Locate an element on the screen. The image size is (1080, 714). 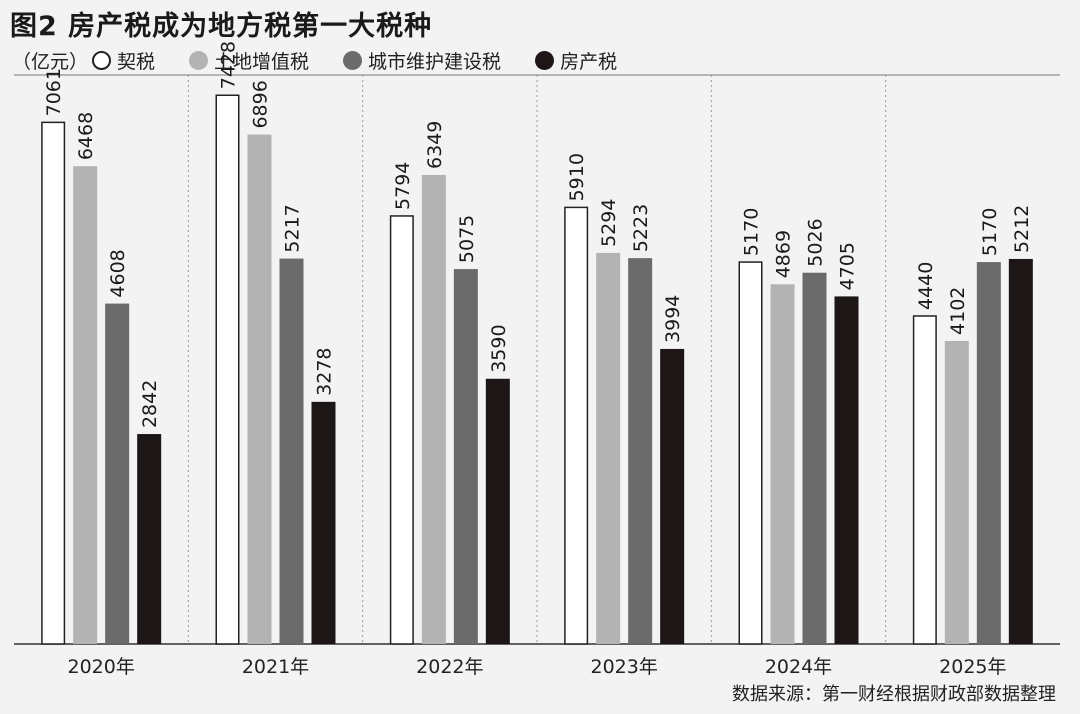
legend-label: 契税 is located at coordinates (136, 61).